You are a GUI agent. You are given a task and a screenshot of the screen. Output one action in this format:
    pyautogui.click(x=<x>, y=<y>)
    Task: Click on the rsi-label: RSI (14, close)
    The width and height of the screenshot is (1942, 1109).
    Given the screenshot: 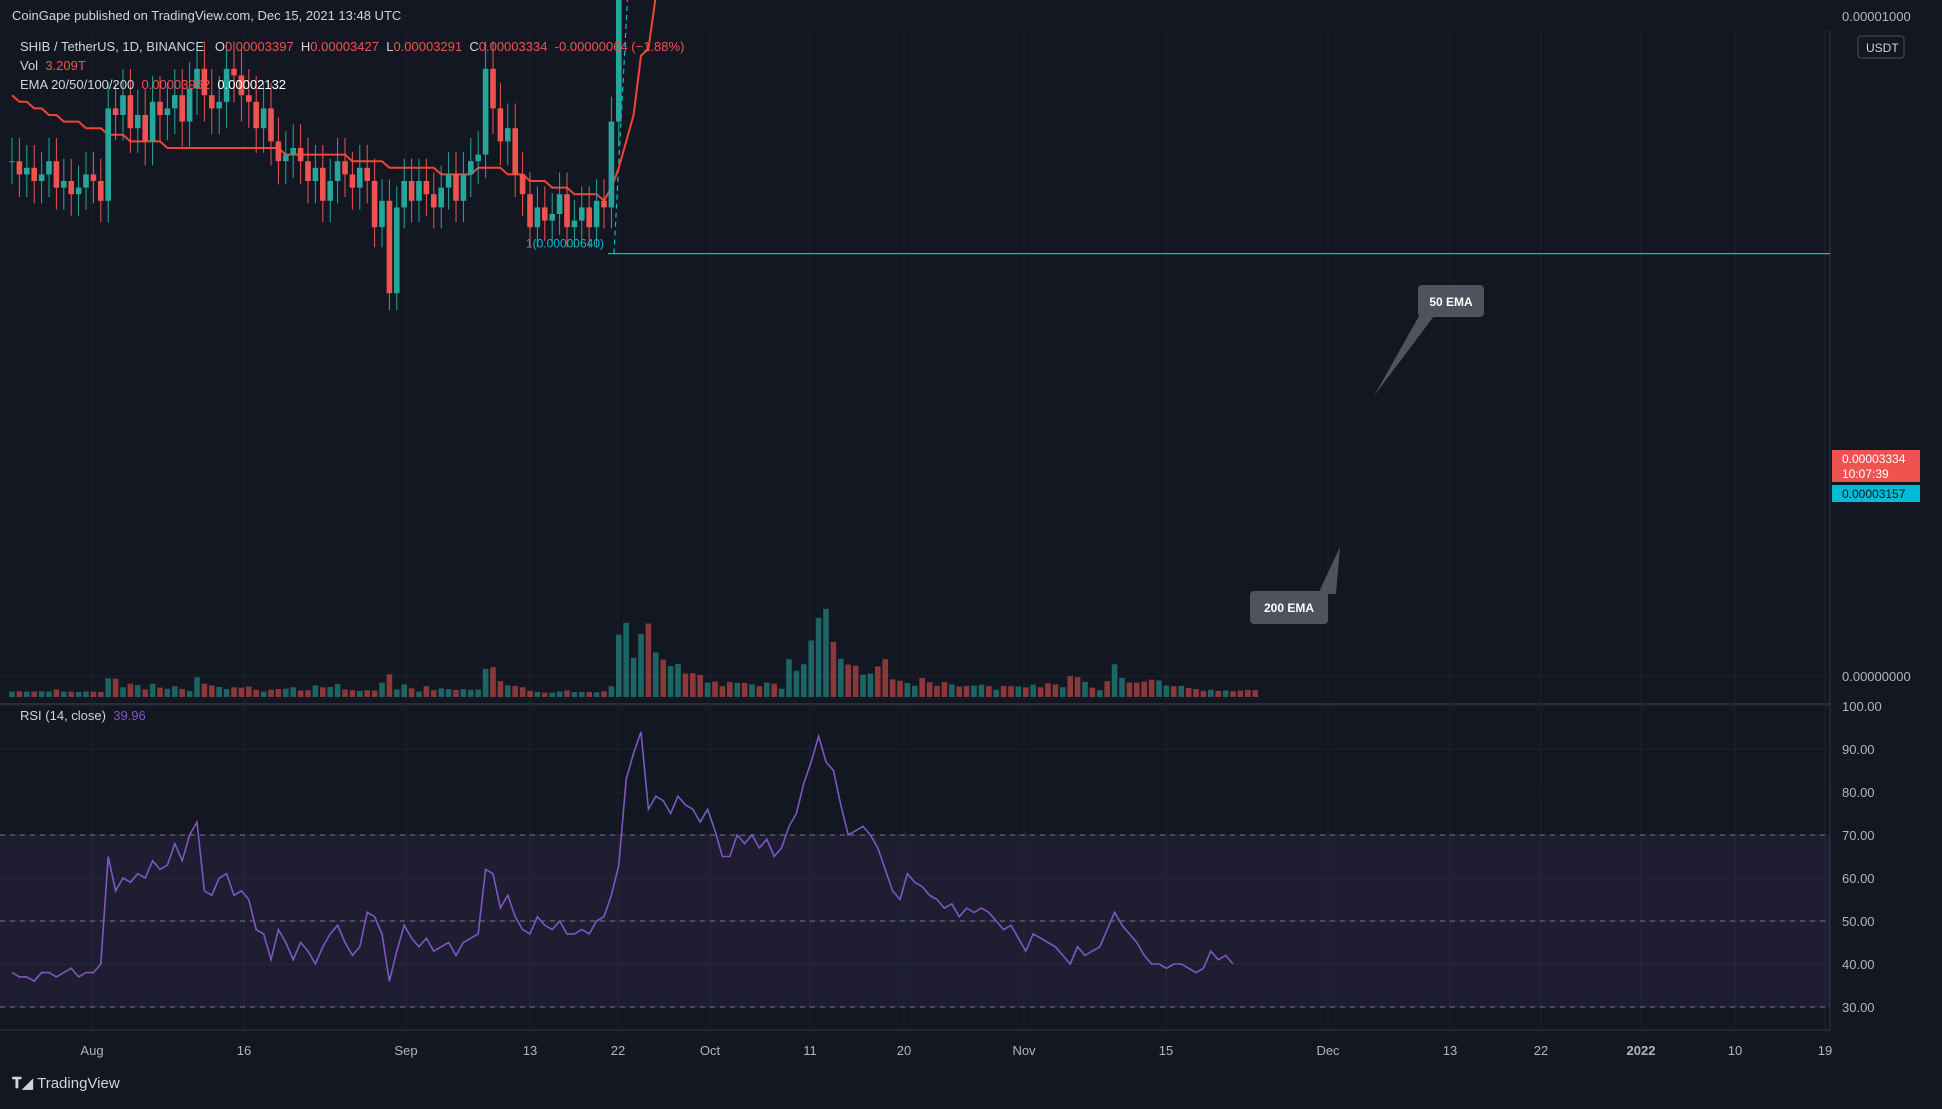 What is the action you would take?
    pyautogui.click(x=63, y=715)
    